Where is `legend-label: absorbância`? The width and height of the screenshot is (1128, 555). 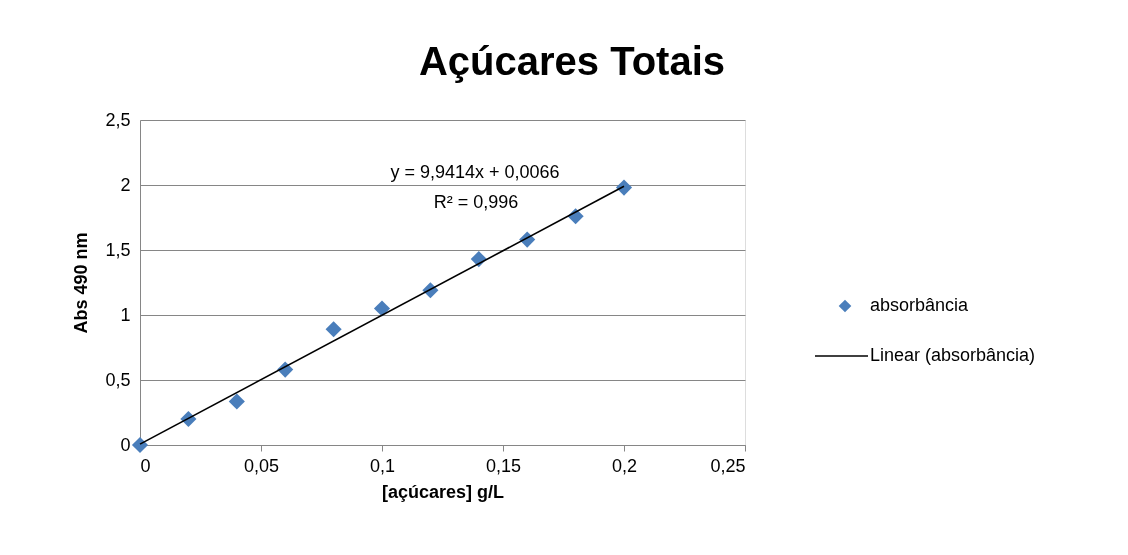 legend-label: absorbância is located at coordinates (920, 305).